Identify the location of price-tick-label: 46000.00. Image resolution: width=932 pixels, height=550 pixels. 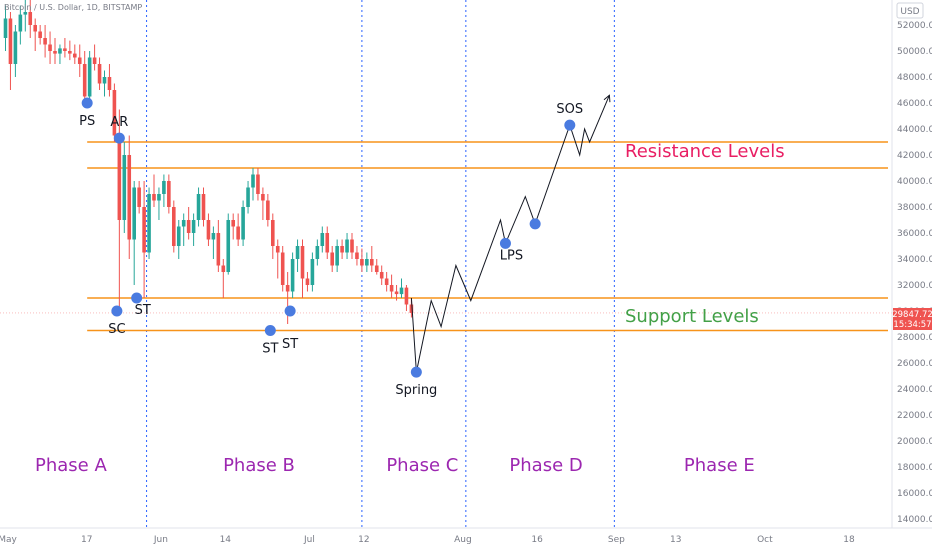
(914, 104).